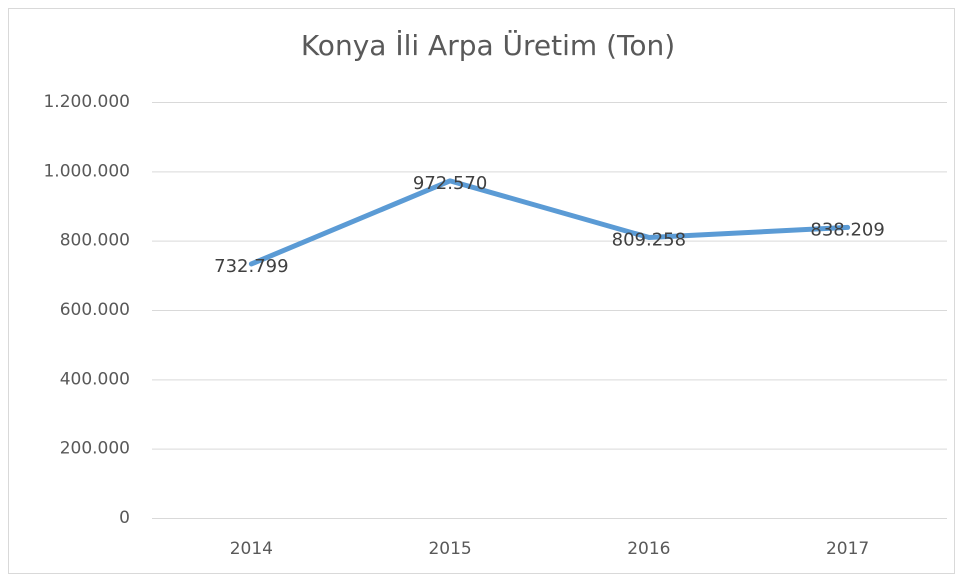  I want to click on y-tick-label: 1.000.000, so click(86, 171).